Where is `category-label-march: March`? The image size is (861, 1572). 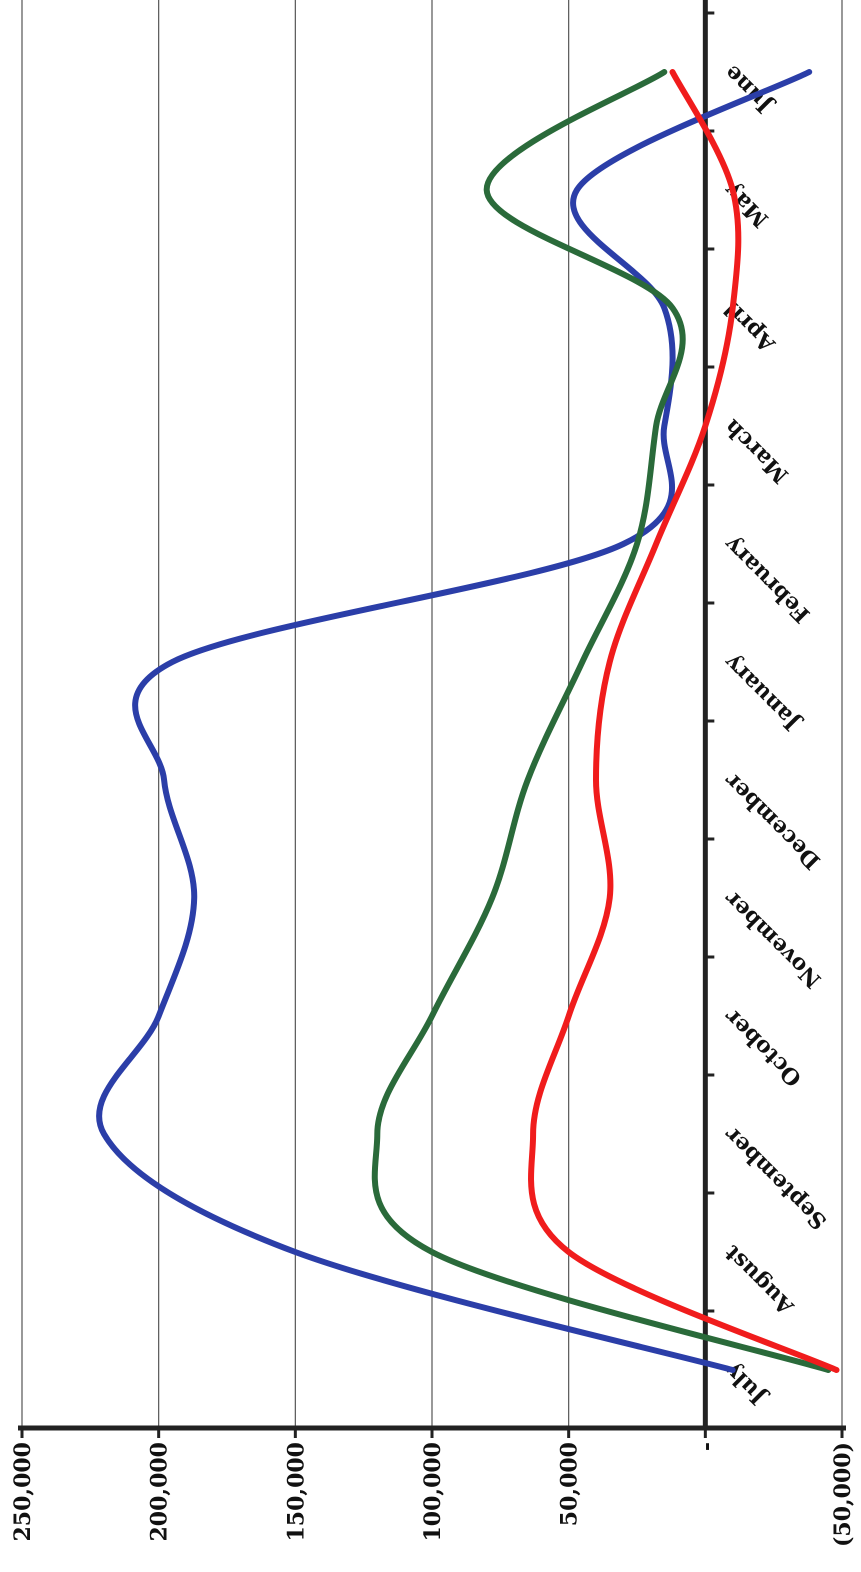 category-label-march: March is located at coordinates (756, 451).